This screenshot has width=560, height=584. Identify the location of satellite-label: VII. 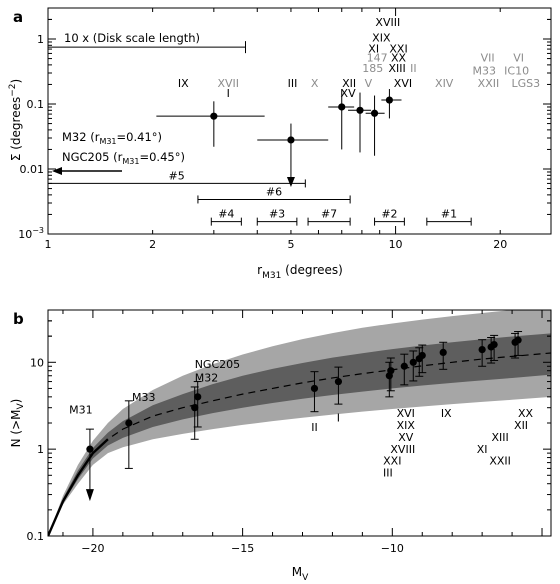
(488, 57).